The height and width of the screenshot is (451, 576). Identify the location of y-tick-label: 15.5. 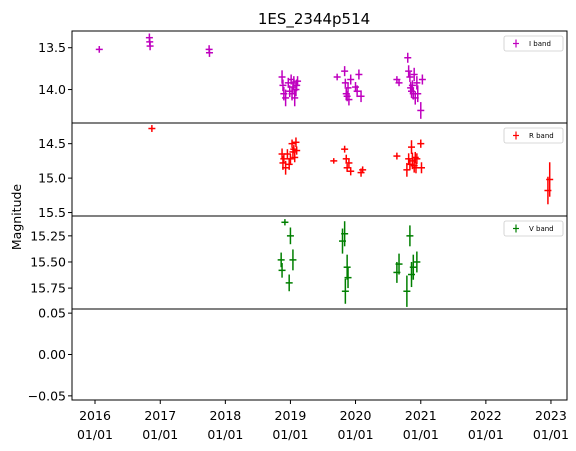
(52, 212).